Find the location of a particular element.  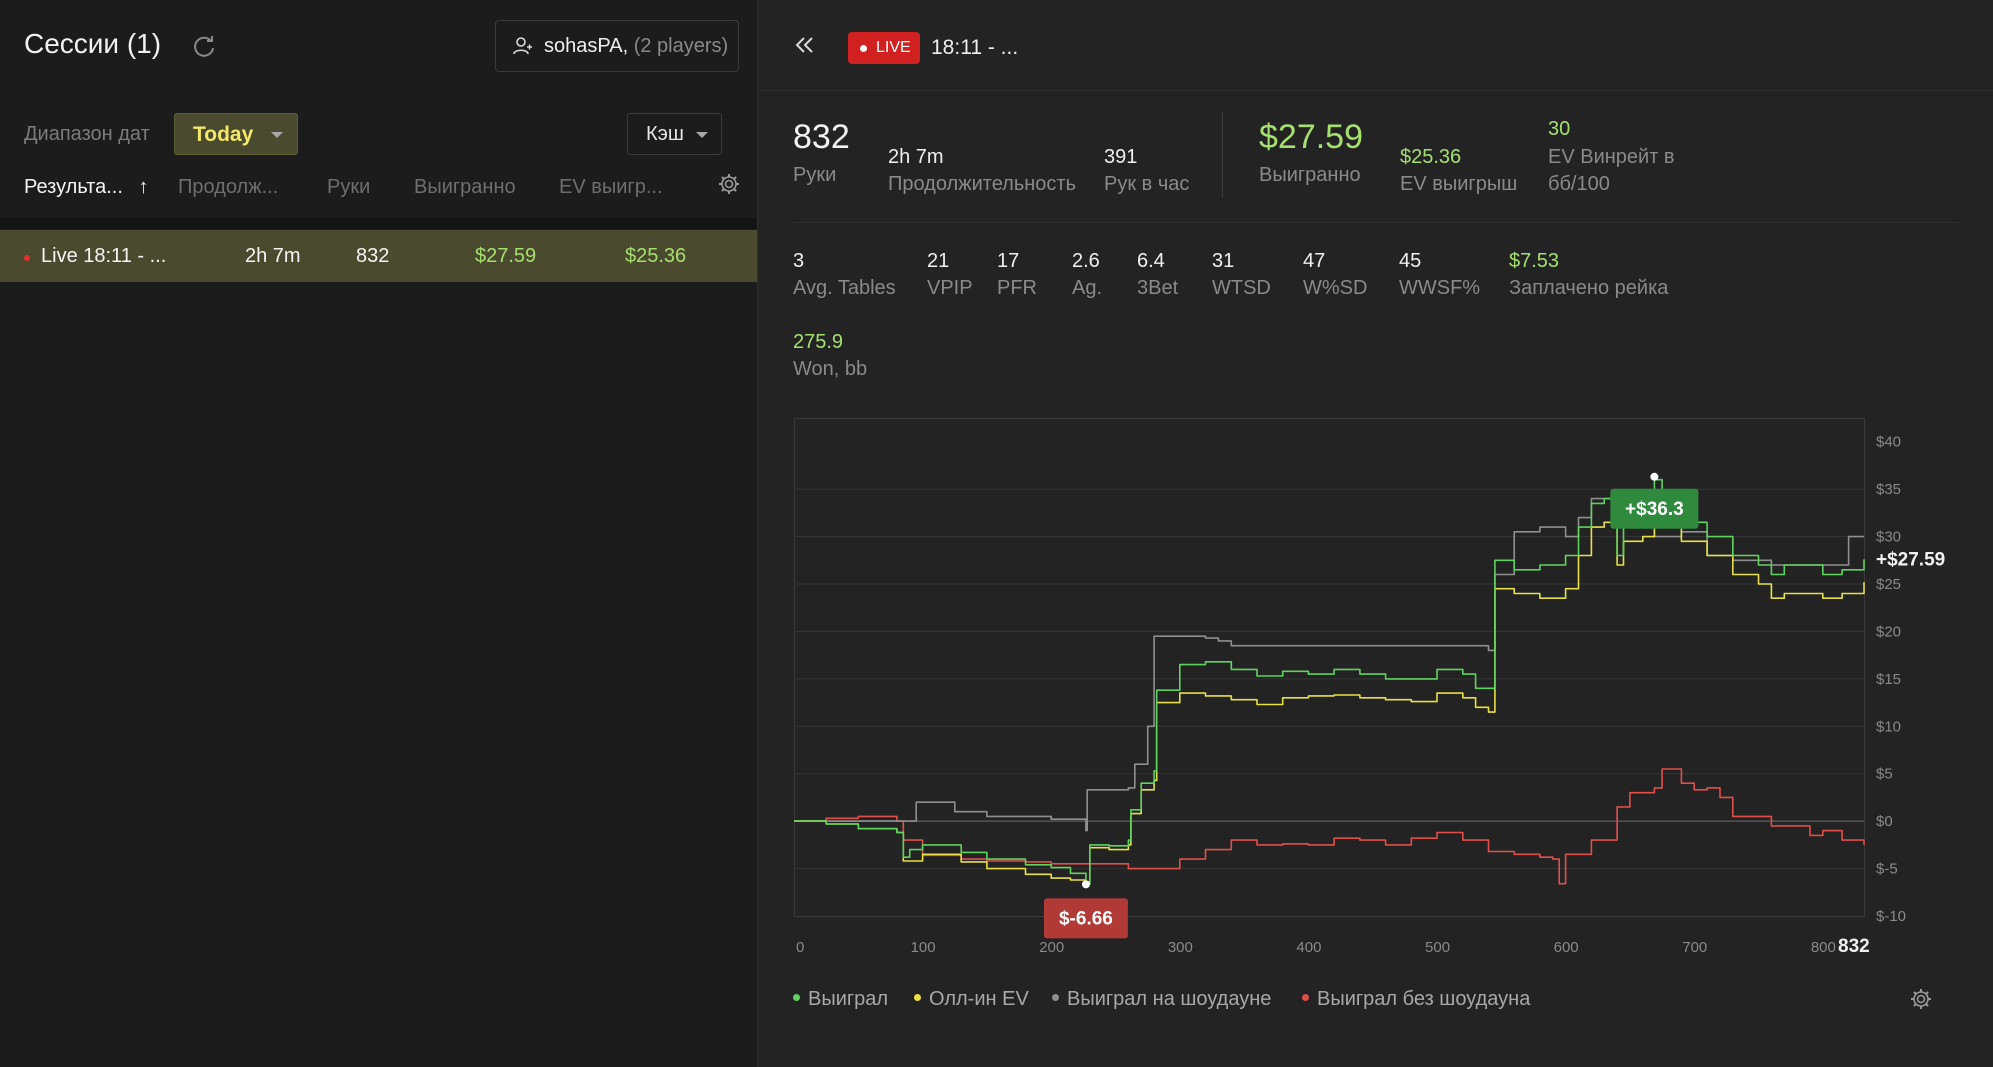

legend-item: Выиграл без шоудауна is located at coordinates (1416, 999).